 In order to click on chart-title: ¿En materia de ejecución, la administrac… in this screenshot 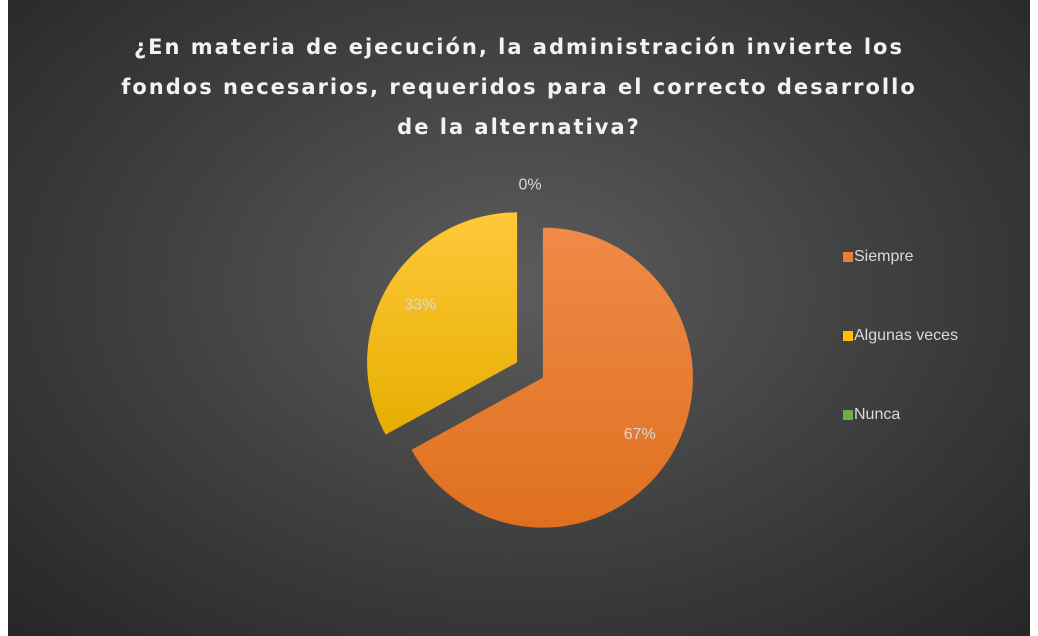, I will do `click(519, 87)`.